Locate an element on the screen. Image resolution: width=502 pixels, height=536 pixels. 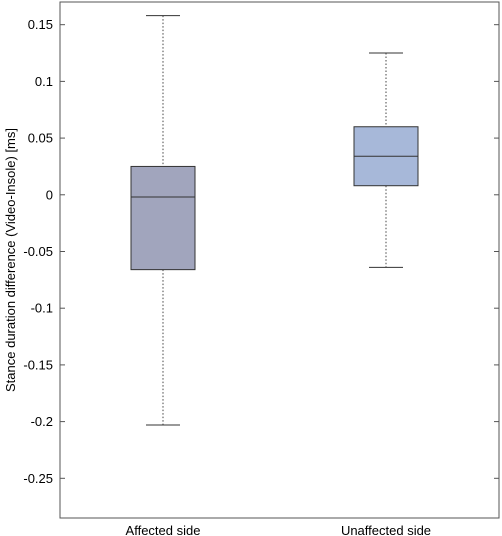
y-tick-label: 0.1 is located at coordinates (44, 81).